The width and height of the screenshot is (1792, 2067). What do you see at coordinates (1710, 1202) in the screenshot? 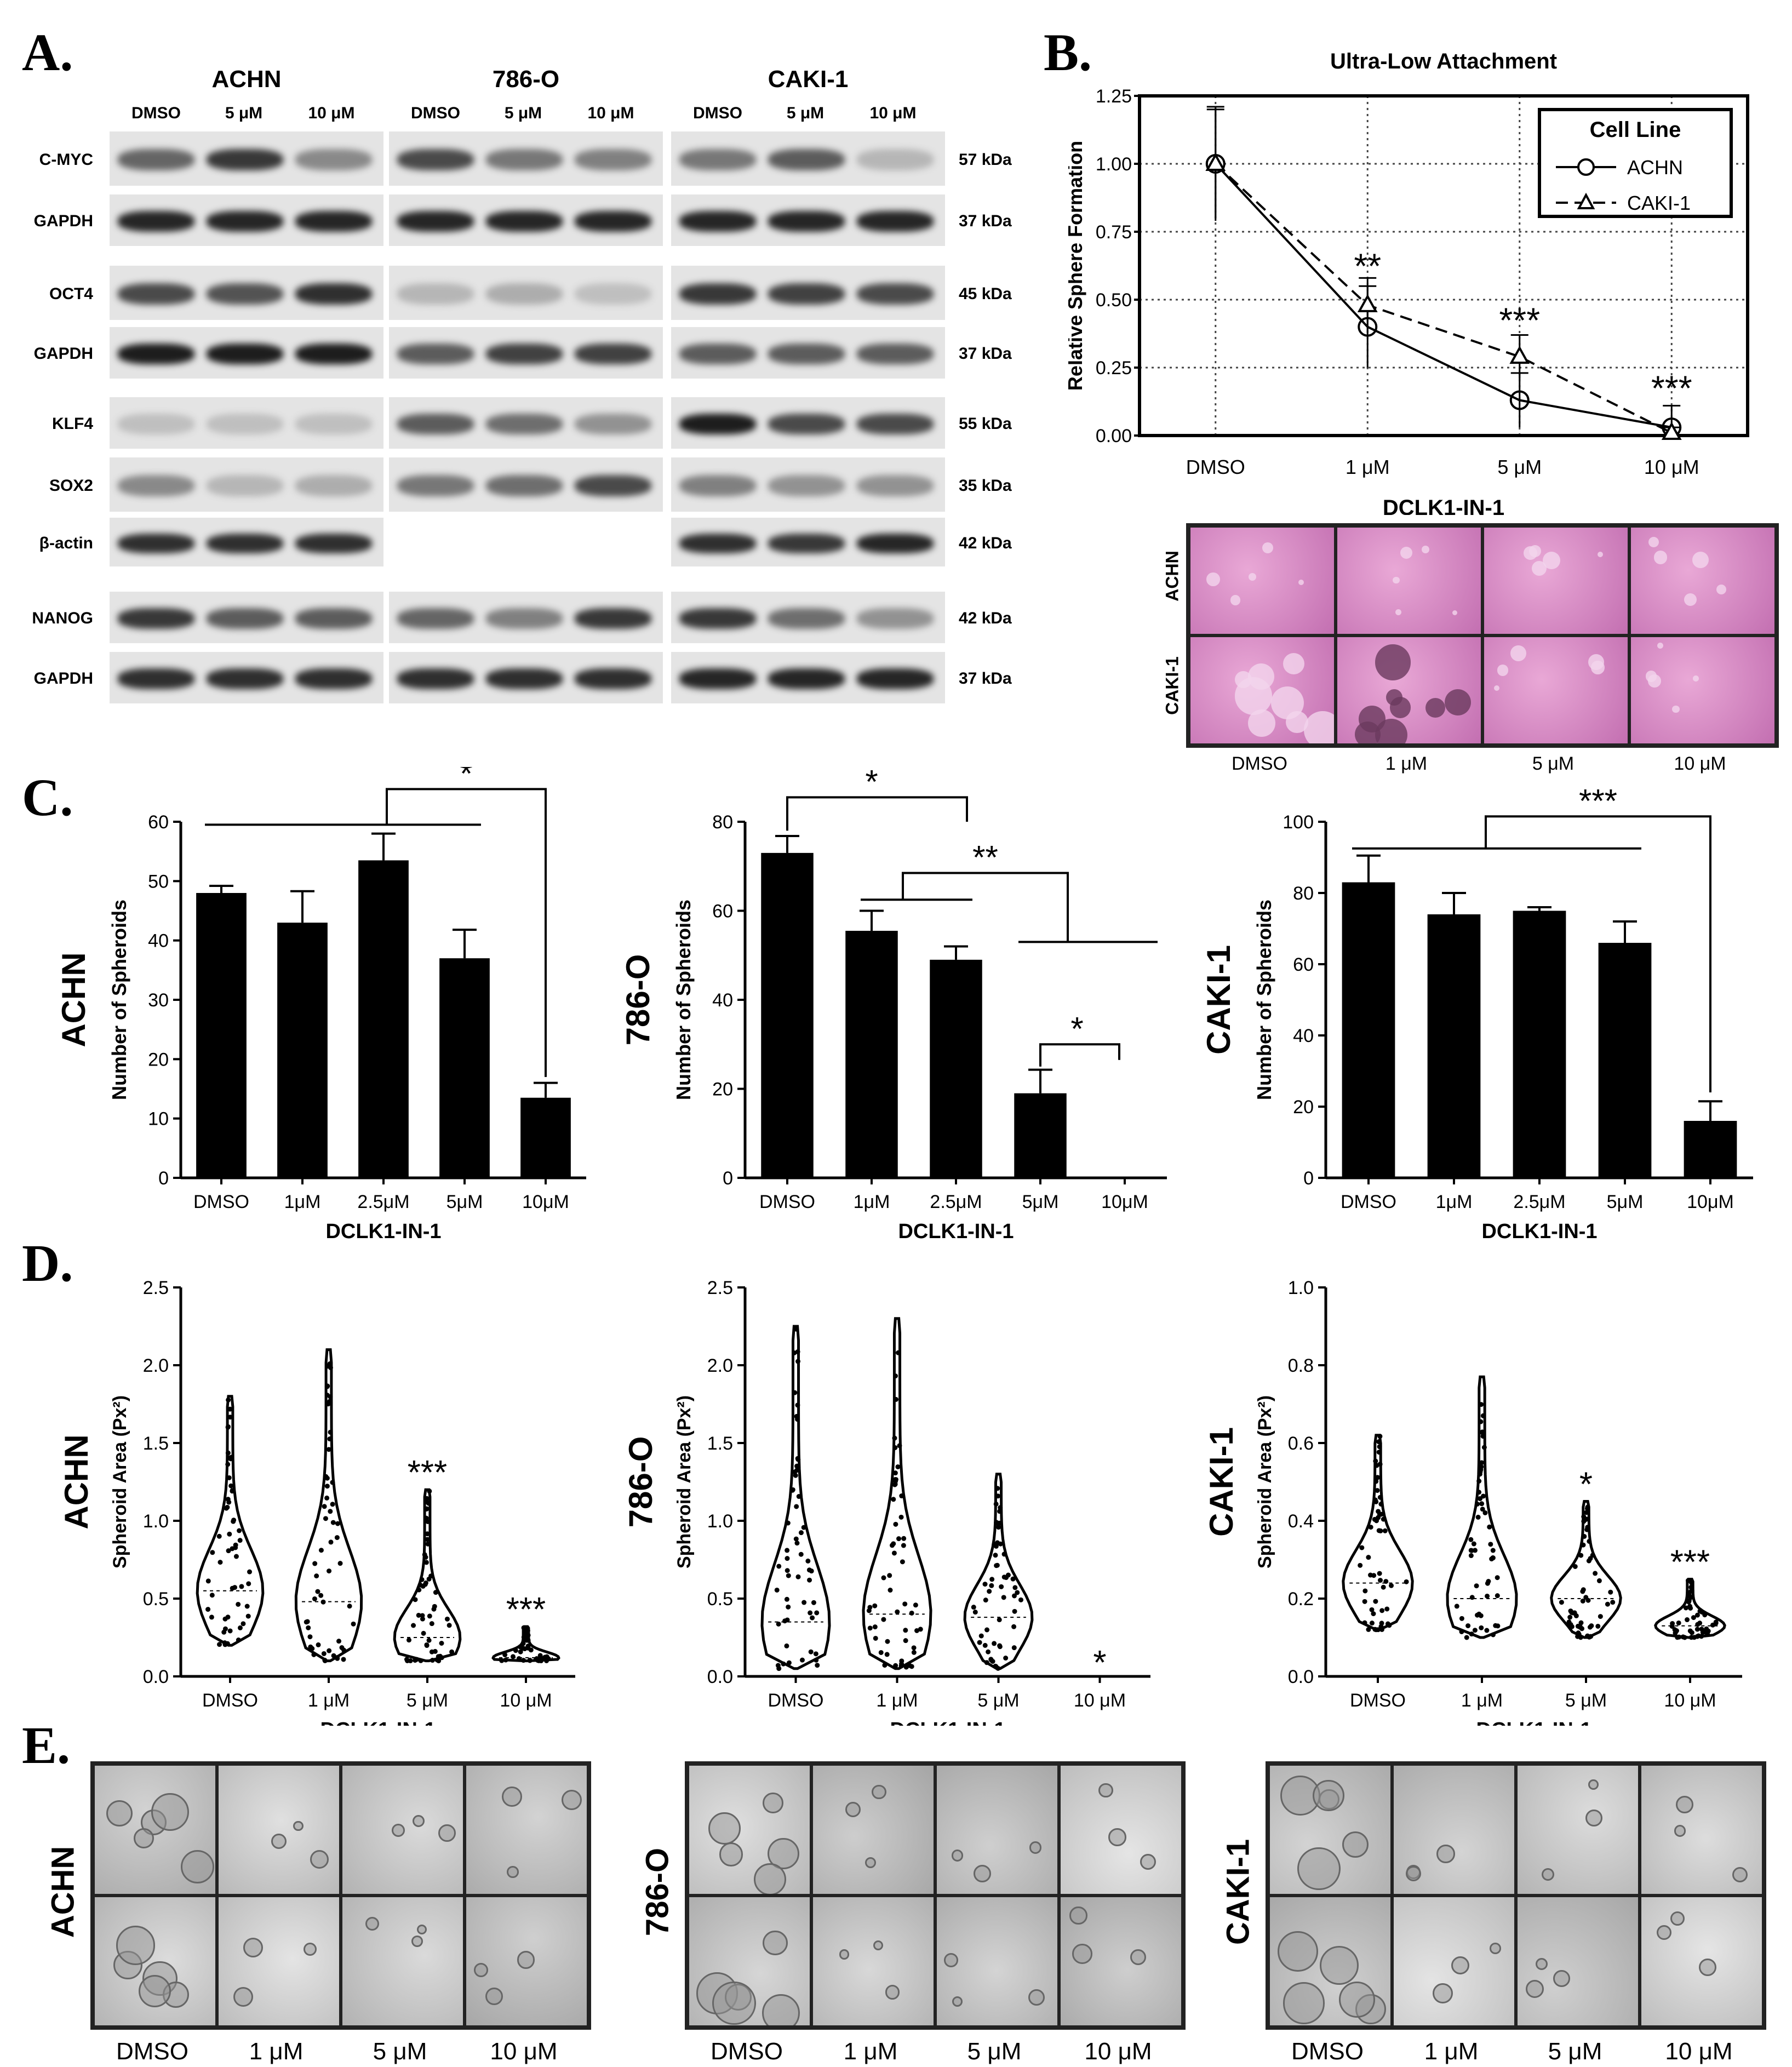
I see `x-tick-label: 10μM` at bounding box center [1710, 1202].